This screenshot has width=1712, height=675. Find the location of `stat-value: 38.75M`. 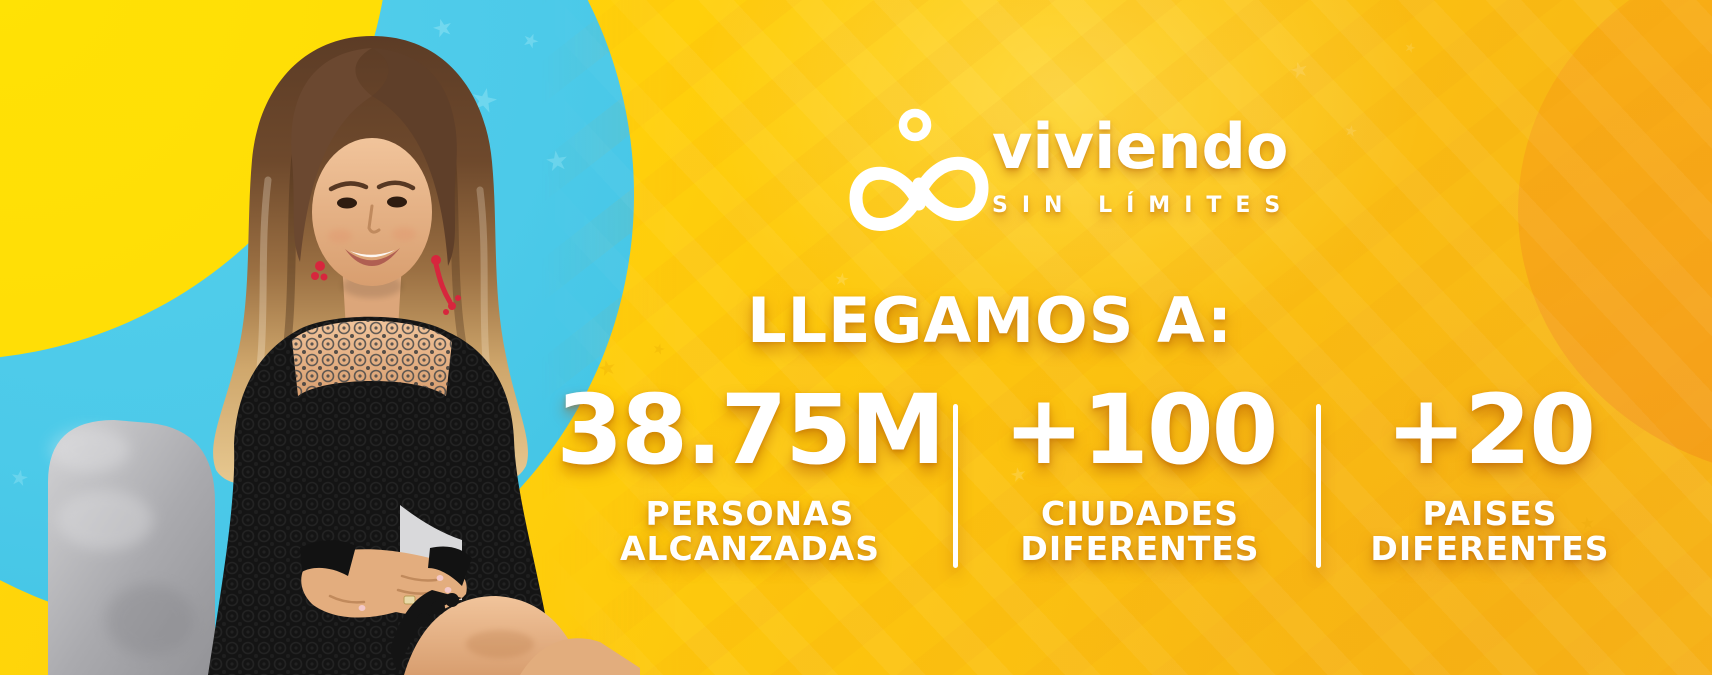

stat-value: 38.75M is located at coordinates (750, 430).